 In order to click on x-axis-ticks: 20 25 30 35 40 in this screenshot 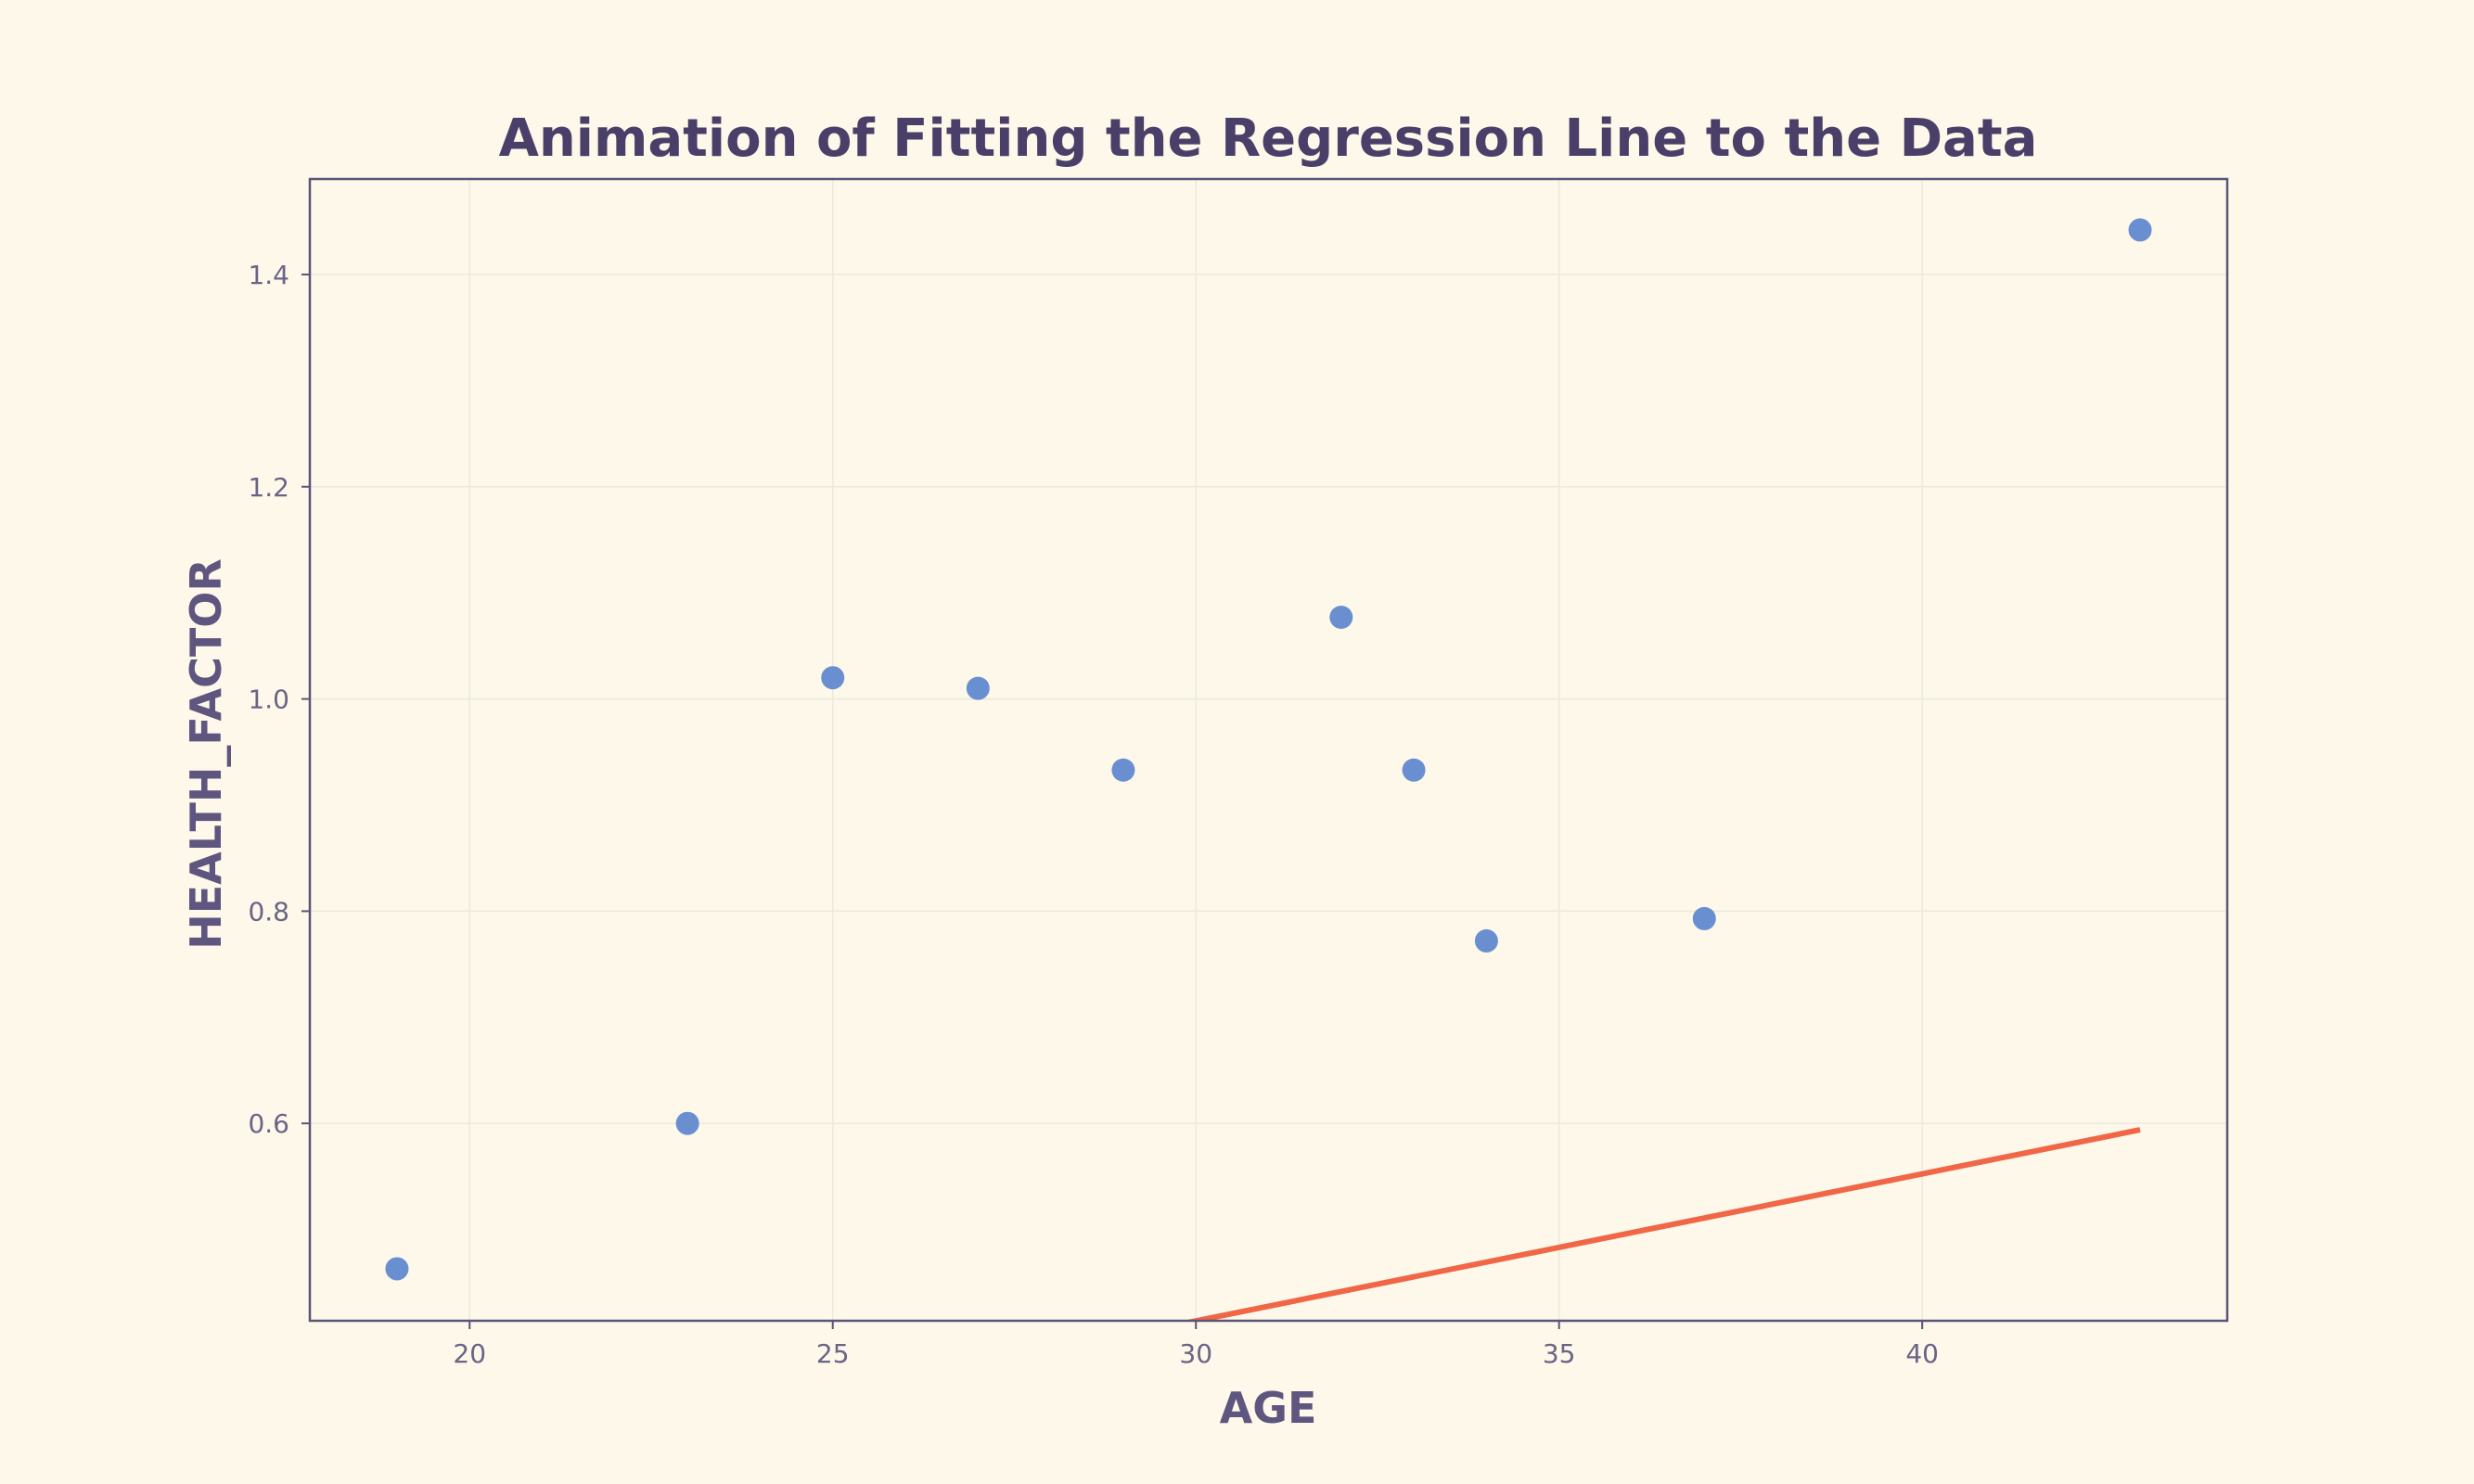, I will do `click(1196, 1345)`.